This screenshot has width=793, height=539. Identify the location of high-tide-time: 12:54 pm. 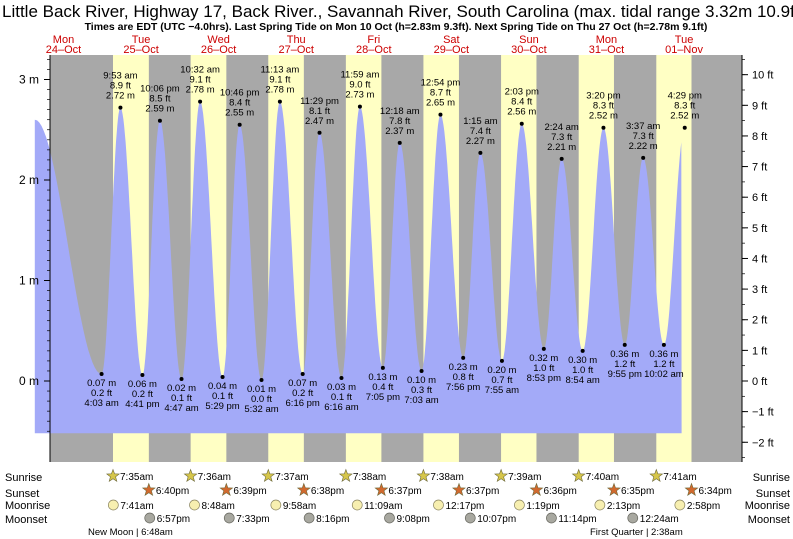
(441, 83).